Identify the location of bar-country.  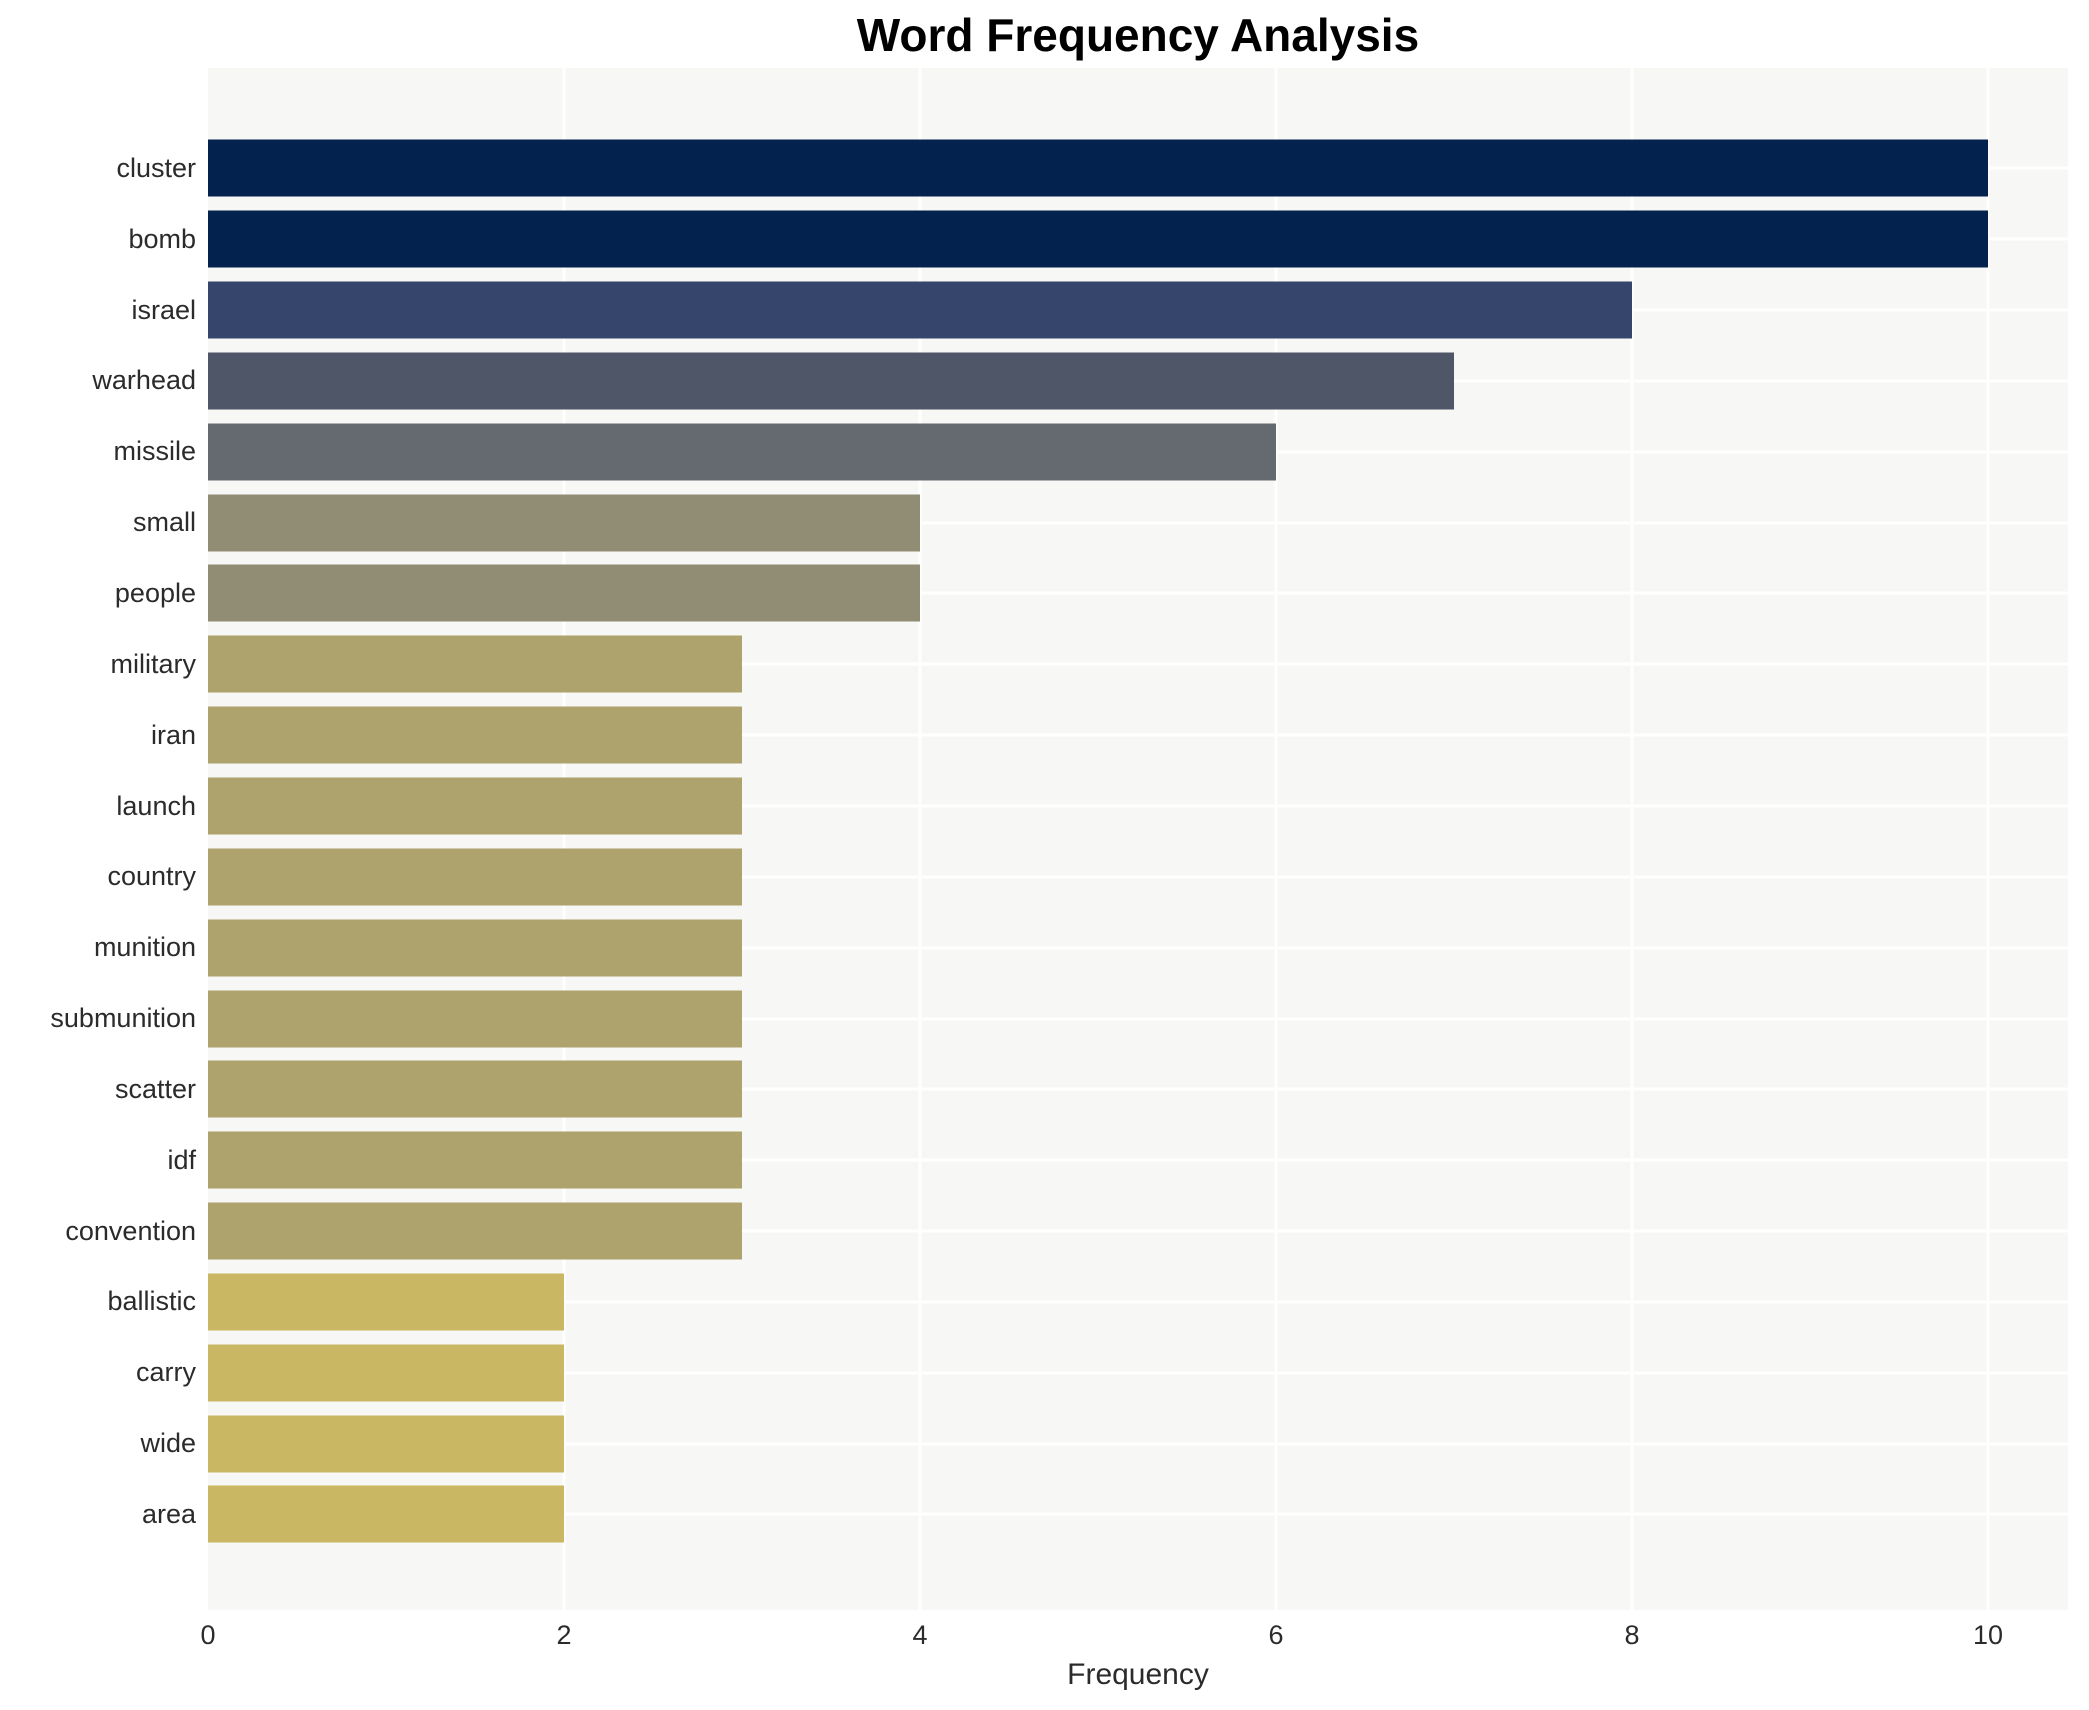
(475, 877).